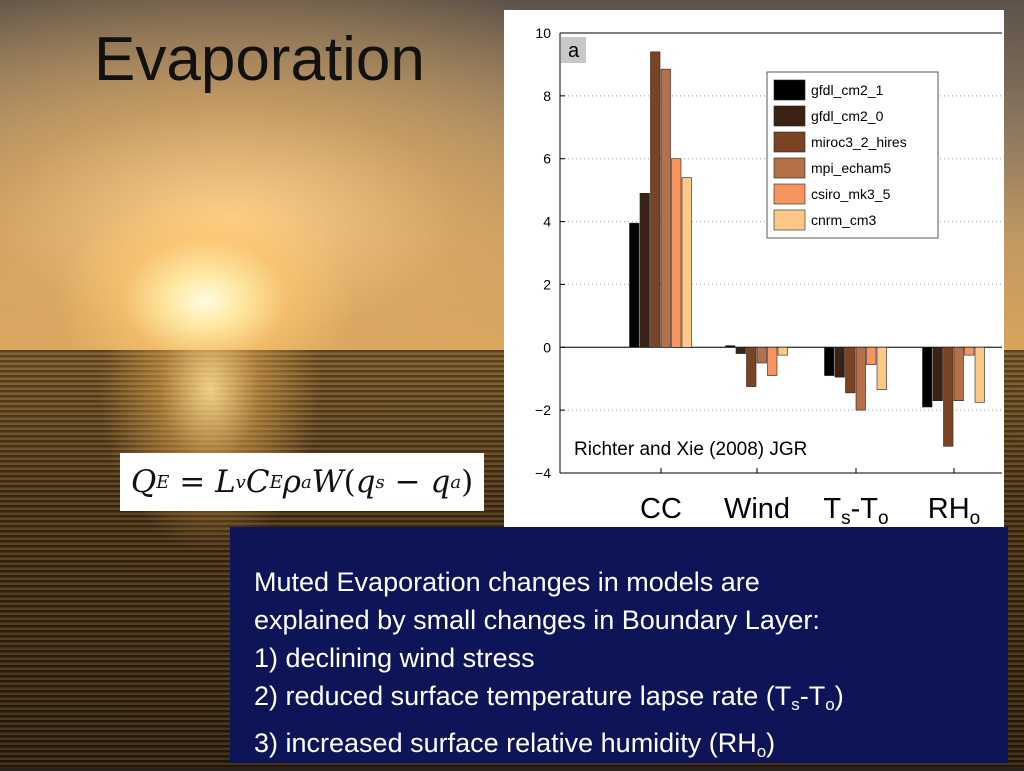 The height and width of the screenshot is (771, 1024). What do you see at coordinates (547, 347) in the screenshot?
I see `y-tick-label: 0` at bounding box center [547, 347].